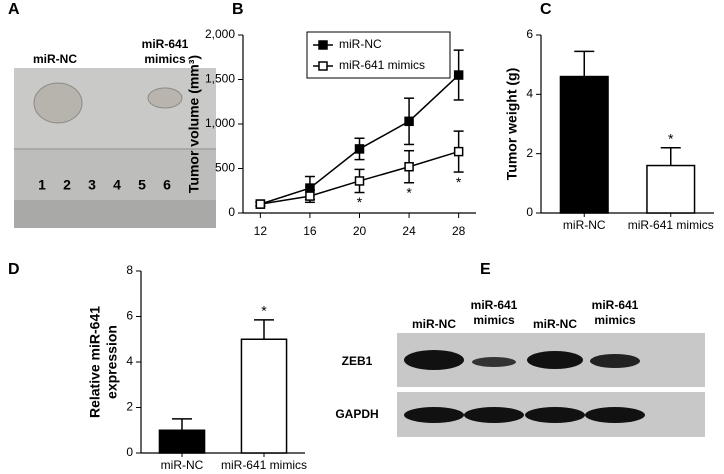 The width and height of the screenshot is (724, 474). Describe the element at coordinates (356, 414) in the screenshot. I see `row-label: GAPDH` at that location.